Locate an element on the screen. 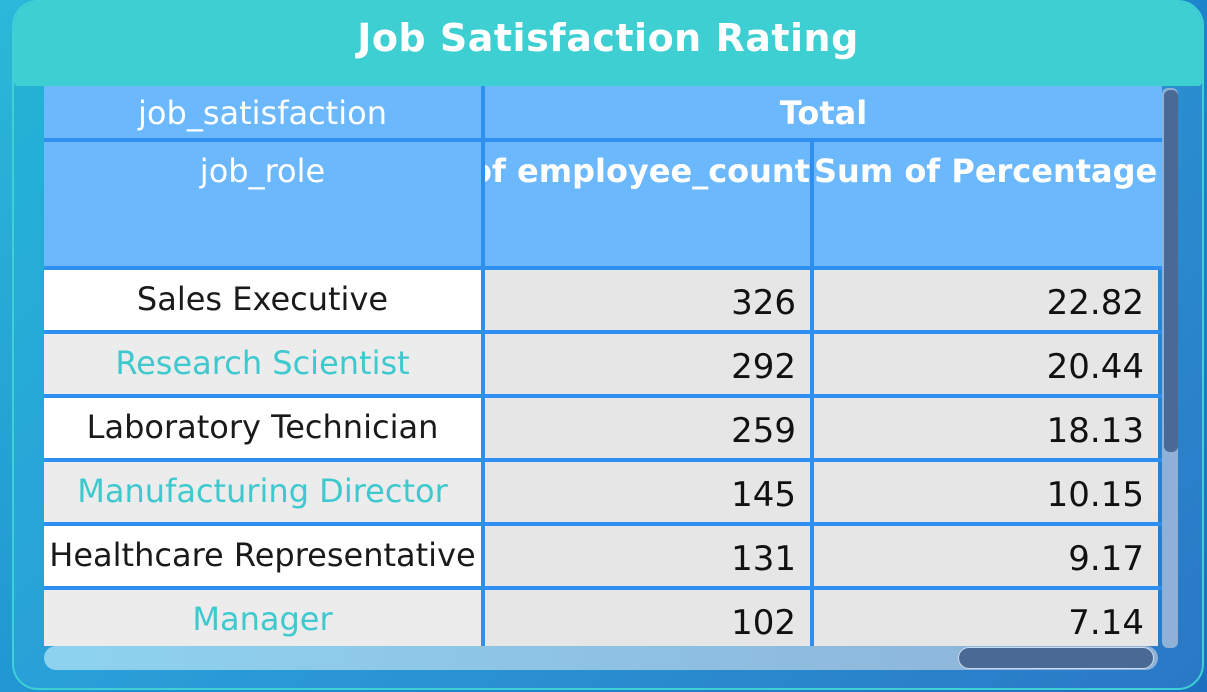 This screenshot has height=692, width=1207. cell-percentage: 9.17 is located at coordinates (986, 556).